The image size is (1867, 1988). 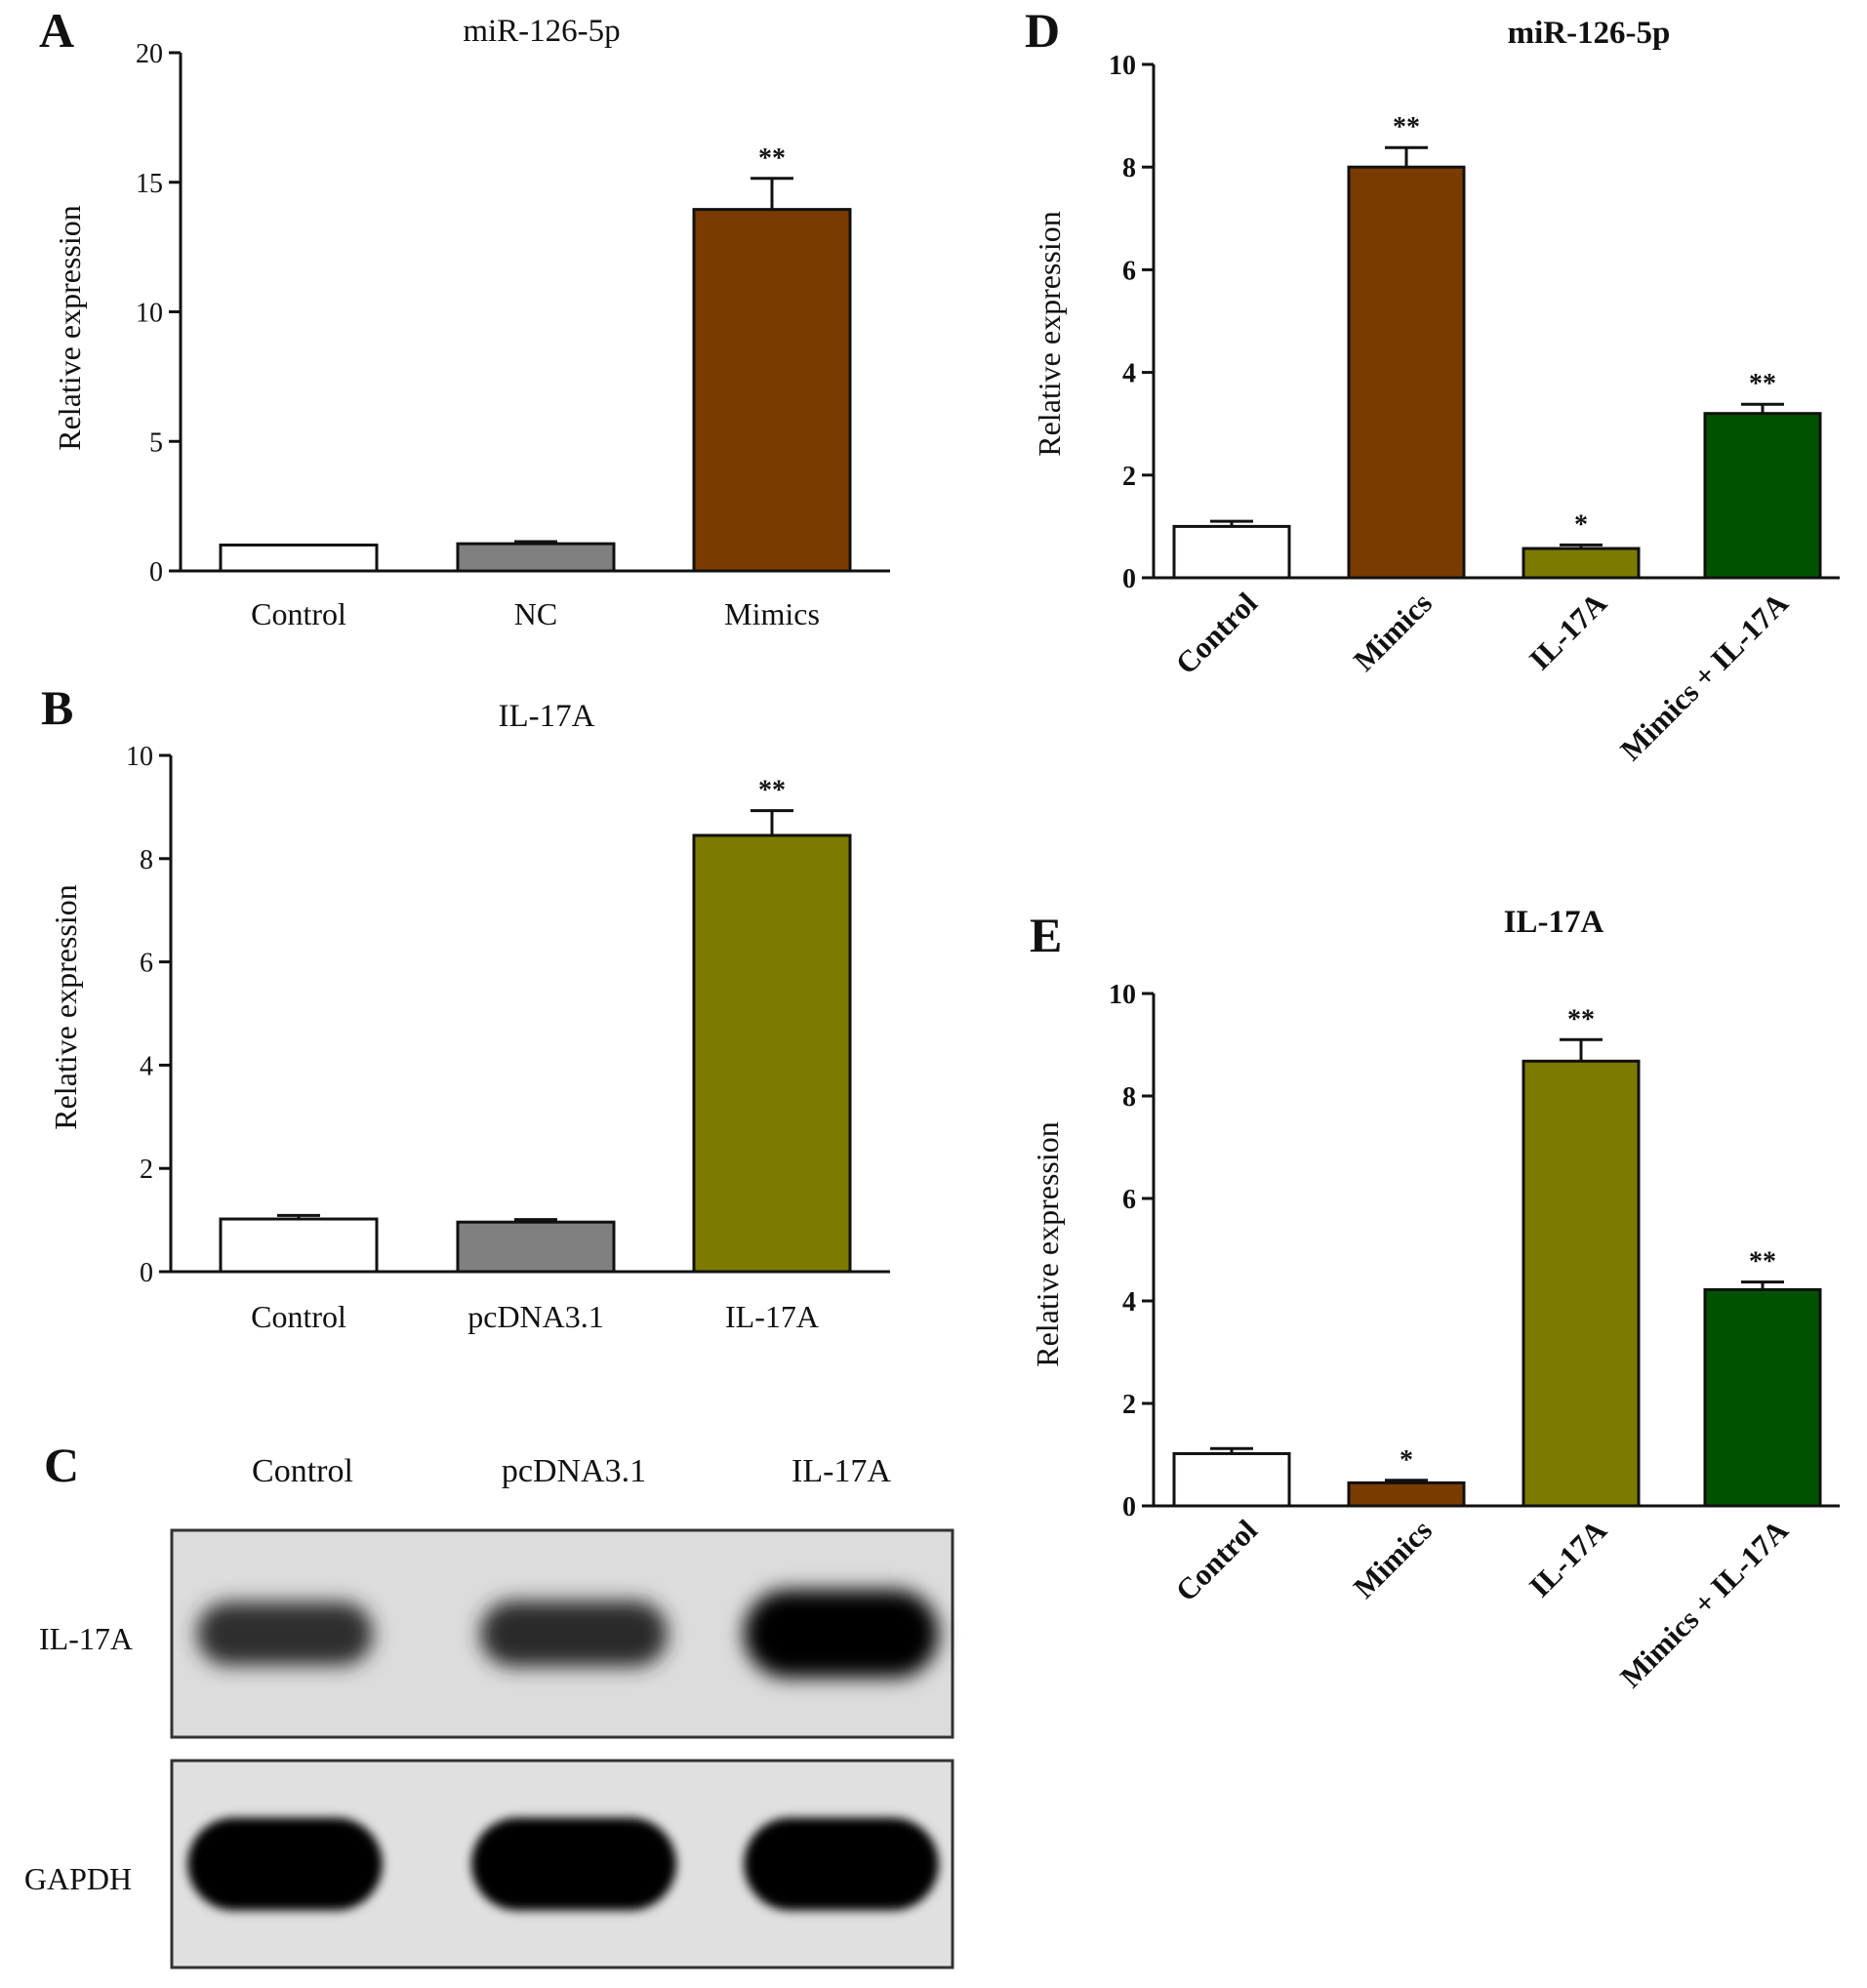 I want to click on panel-label: A, so click(x=56, y=30).